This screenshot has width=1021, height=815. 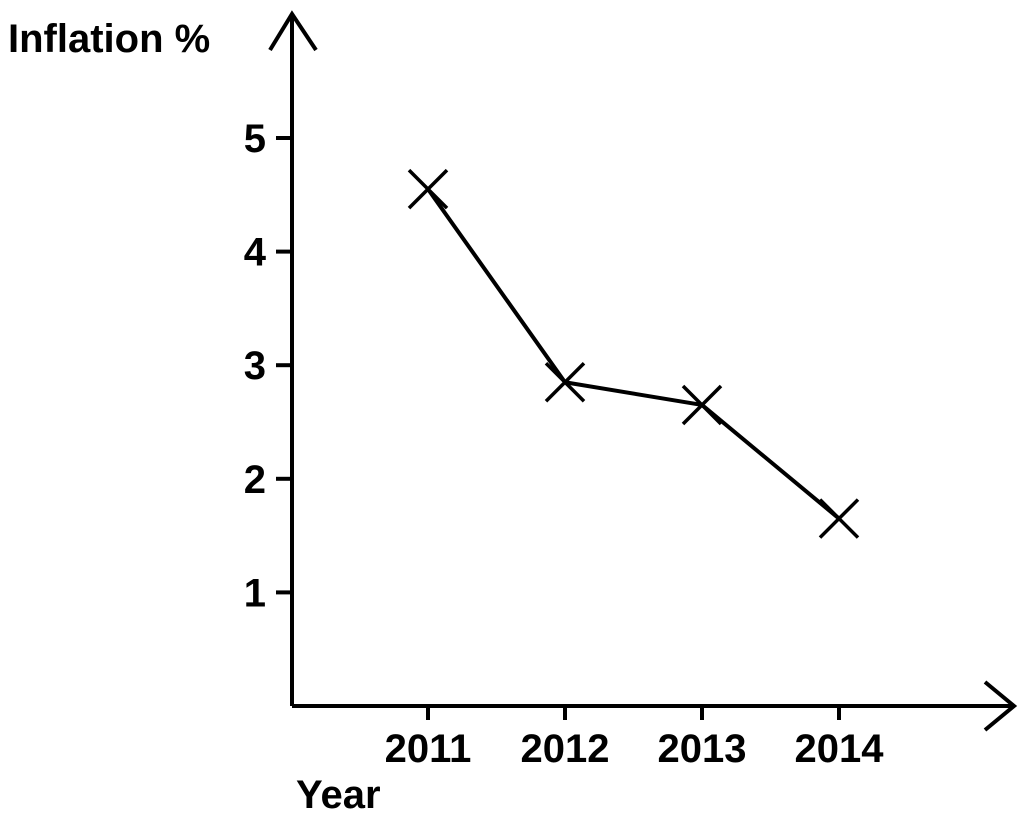 What do you see at coordinates (702, 749) in the screenshot?
I see `x-tick-label: 2013` at bounding box center [702, 749].